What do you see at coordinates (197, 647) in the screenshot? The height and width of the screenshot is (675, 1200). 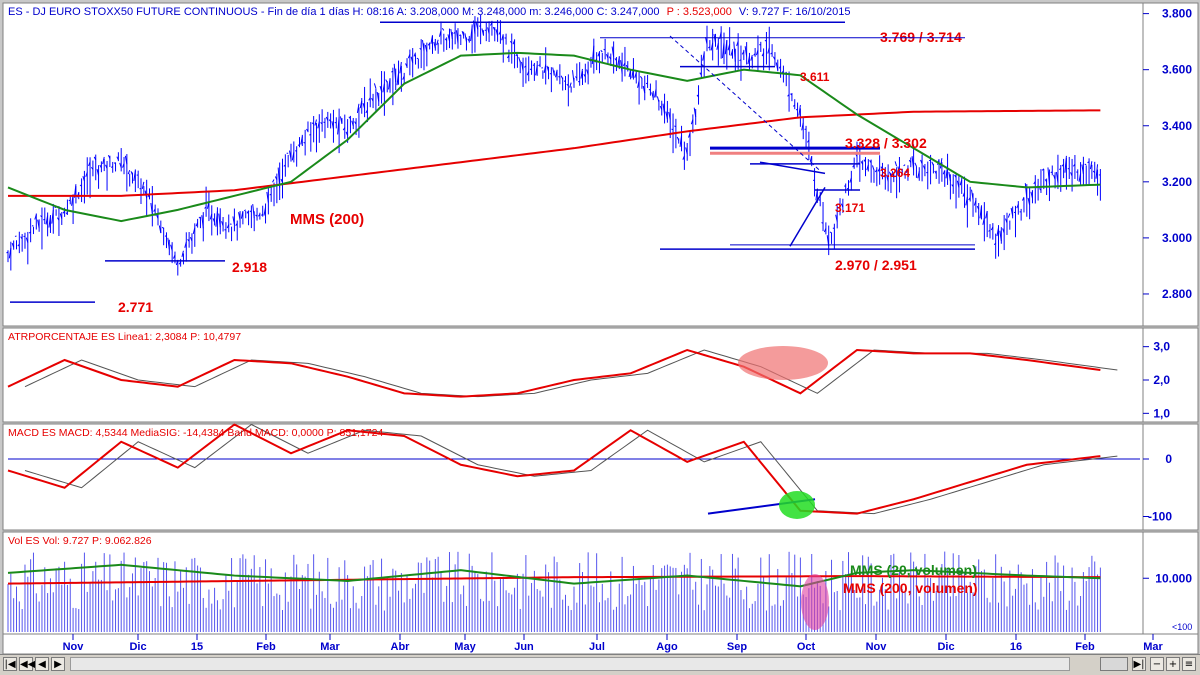 I see `x-tick-label: 15` at bounding box center [197, 647].